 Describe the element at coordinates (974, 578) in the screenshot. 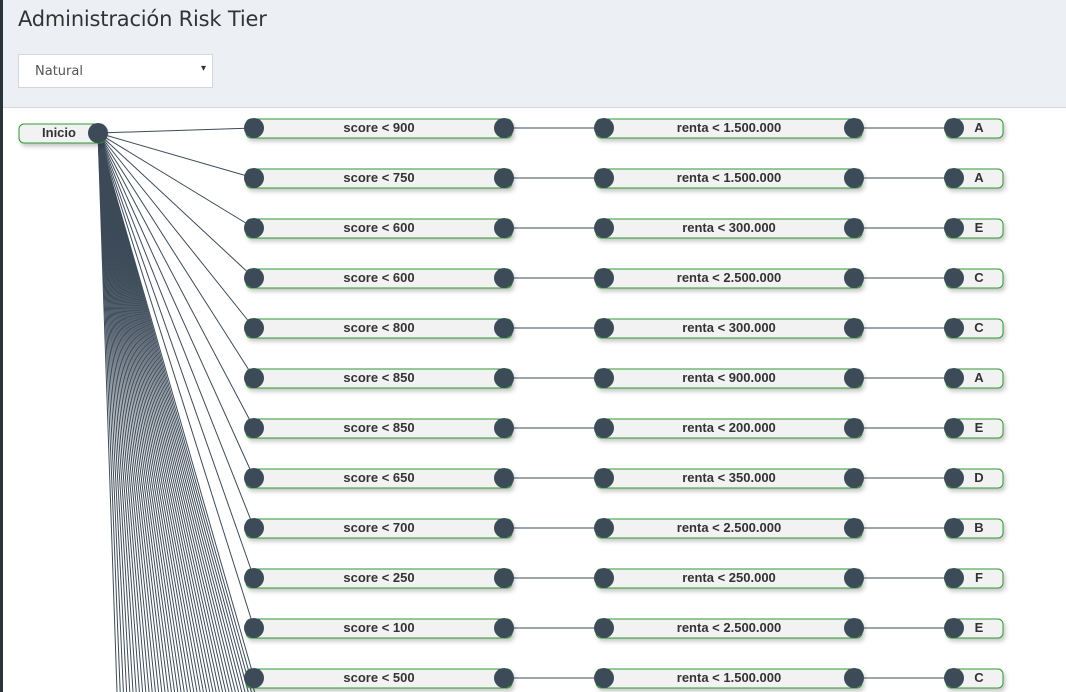

I see `tier-node: F` at that location.